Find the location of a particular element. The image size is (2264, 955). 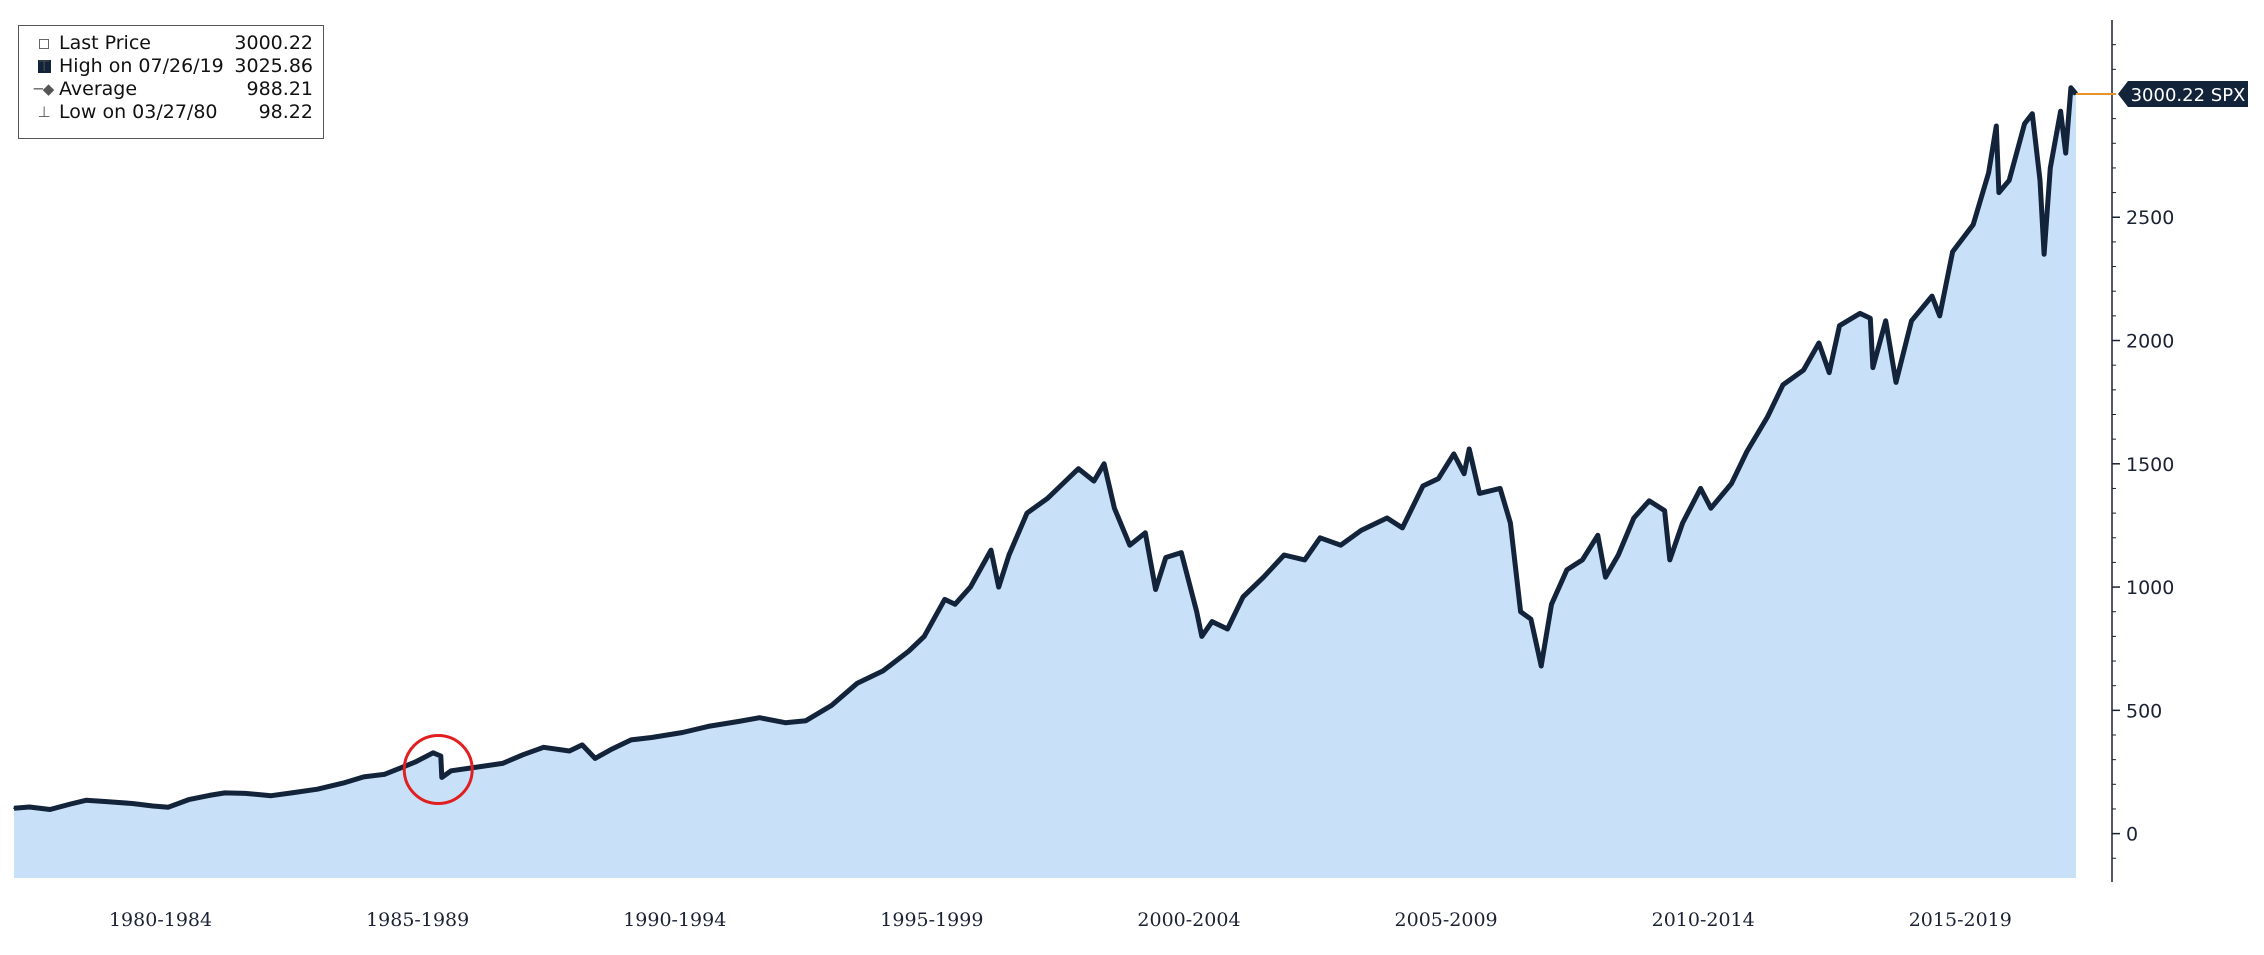

annotation-circle is located at coordinates (438, 770).